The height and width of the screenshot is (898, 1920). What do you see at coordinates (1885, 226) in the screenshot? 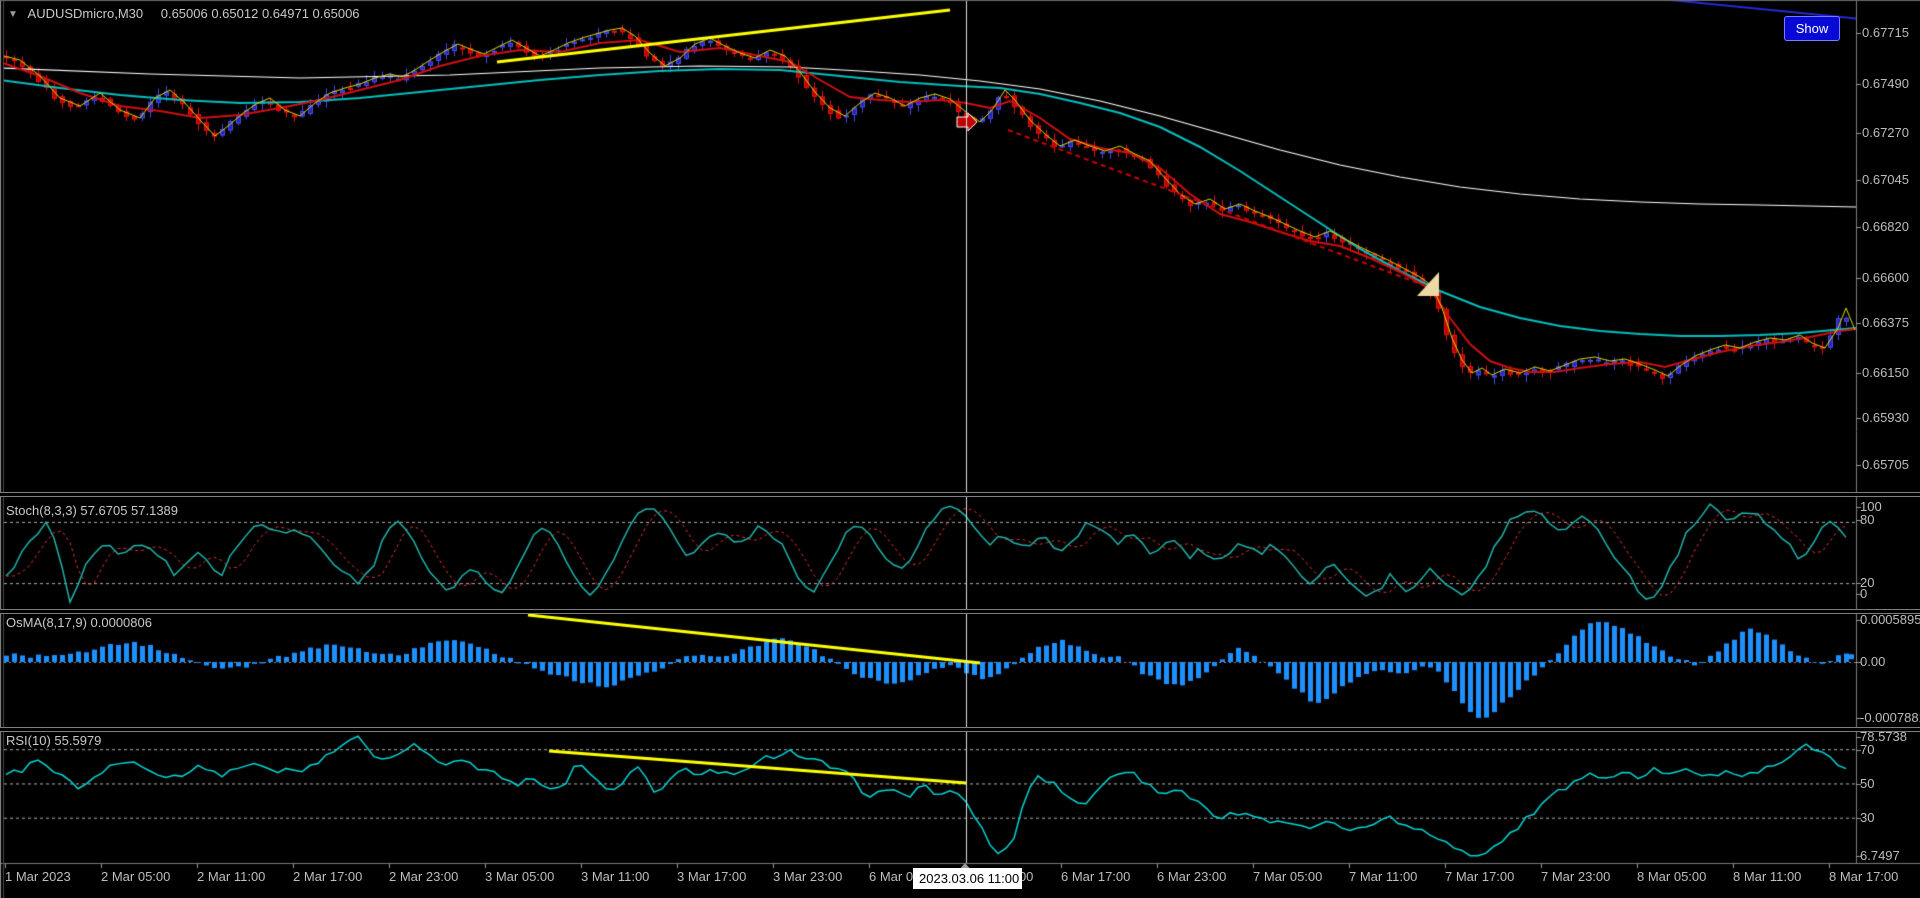
I see `price-axis-label: 0.66820` at bounding box center [1885, 226].